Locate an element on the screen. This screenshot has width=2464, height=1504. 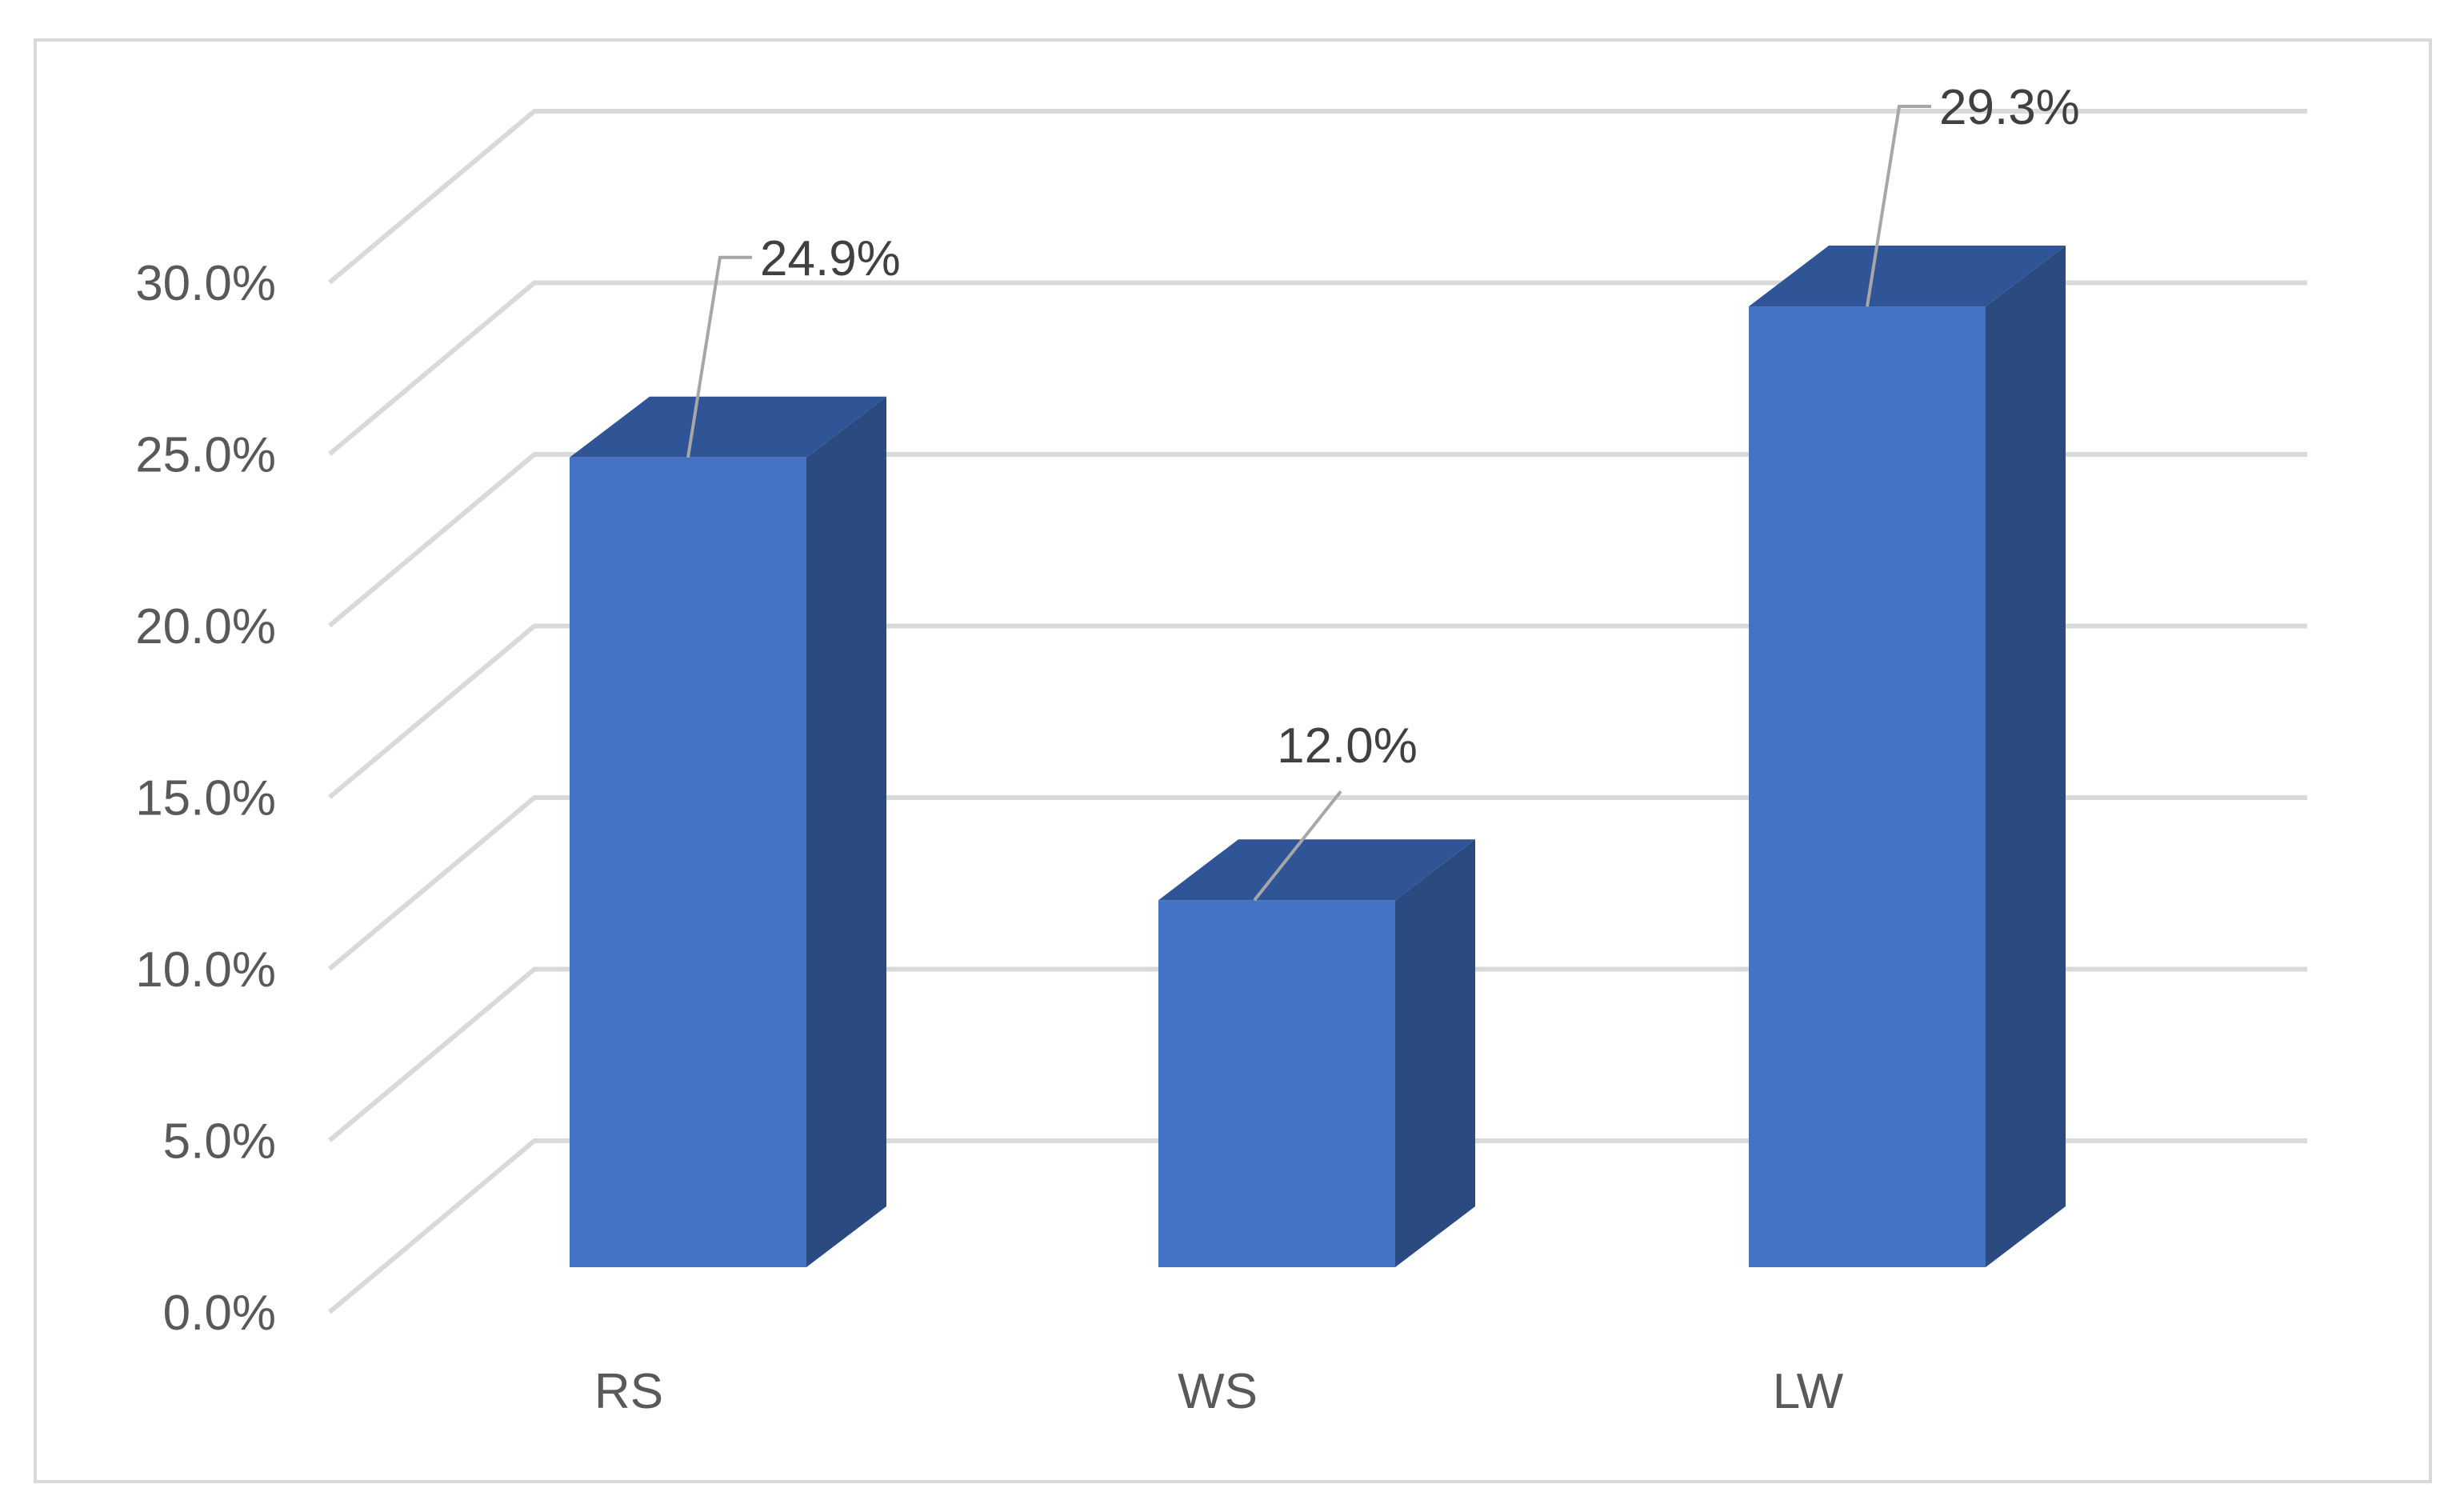
y-tick-label: 20.0% is located at coordinates (205, 626).